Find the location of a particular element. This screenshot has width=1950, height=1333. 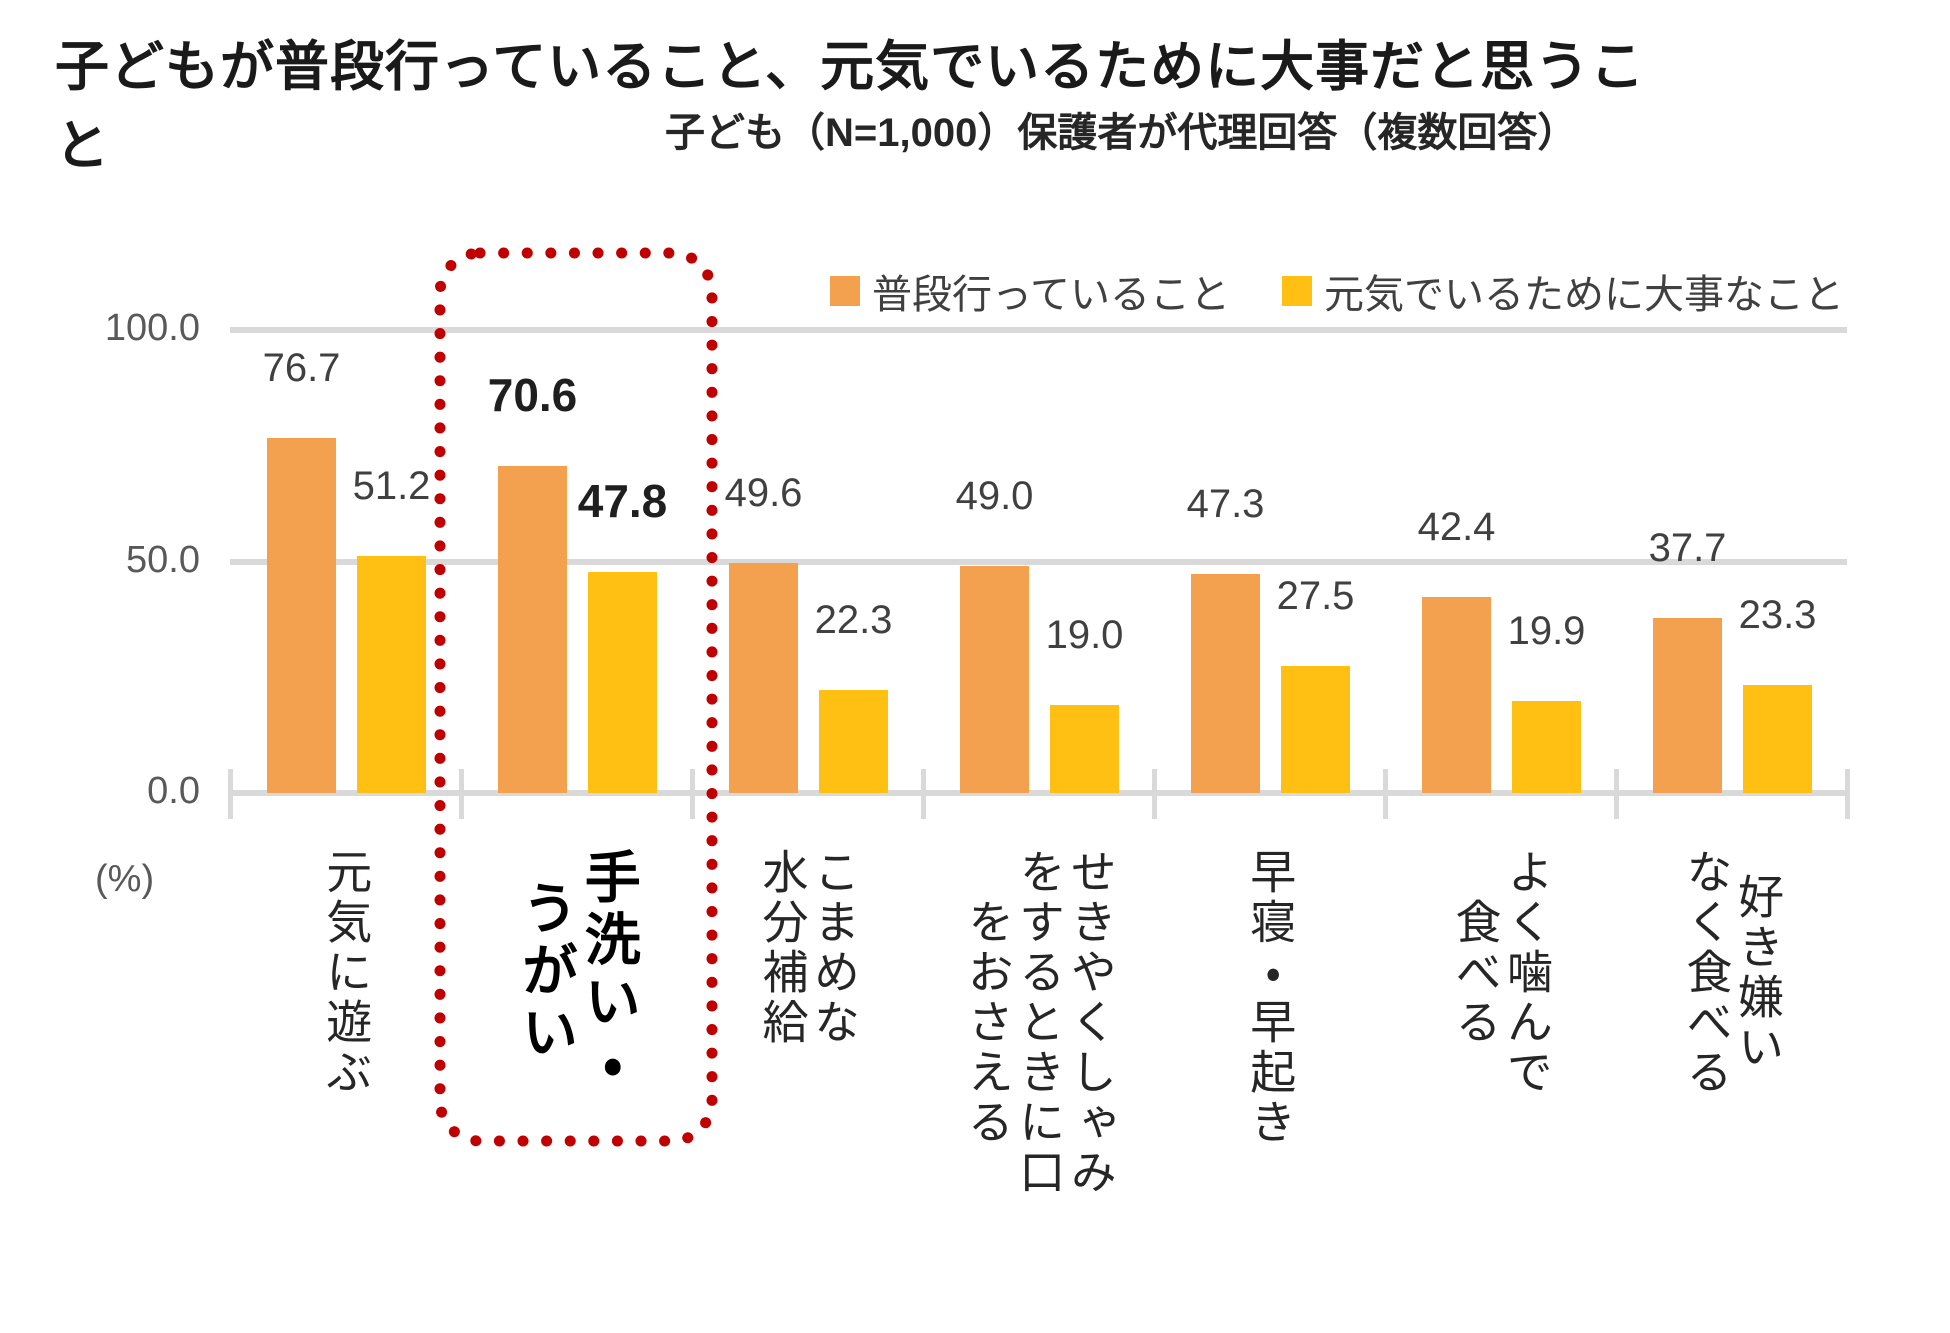

value-label: 49.0 is located at coordinates (994, 496).